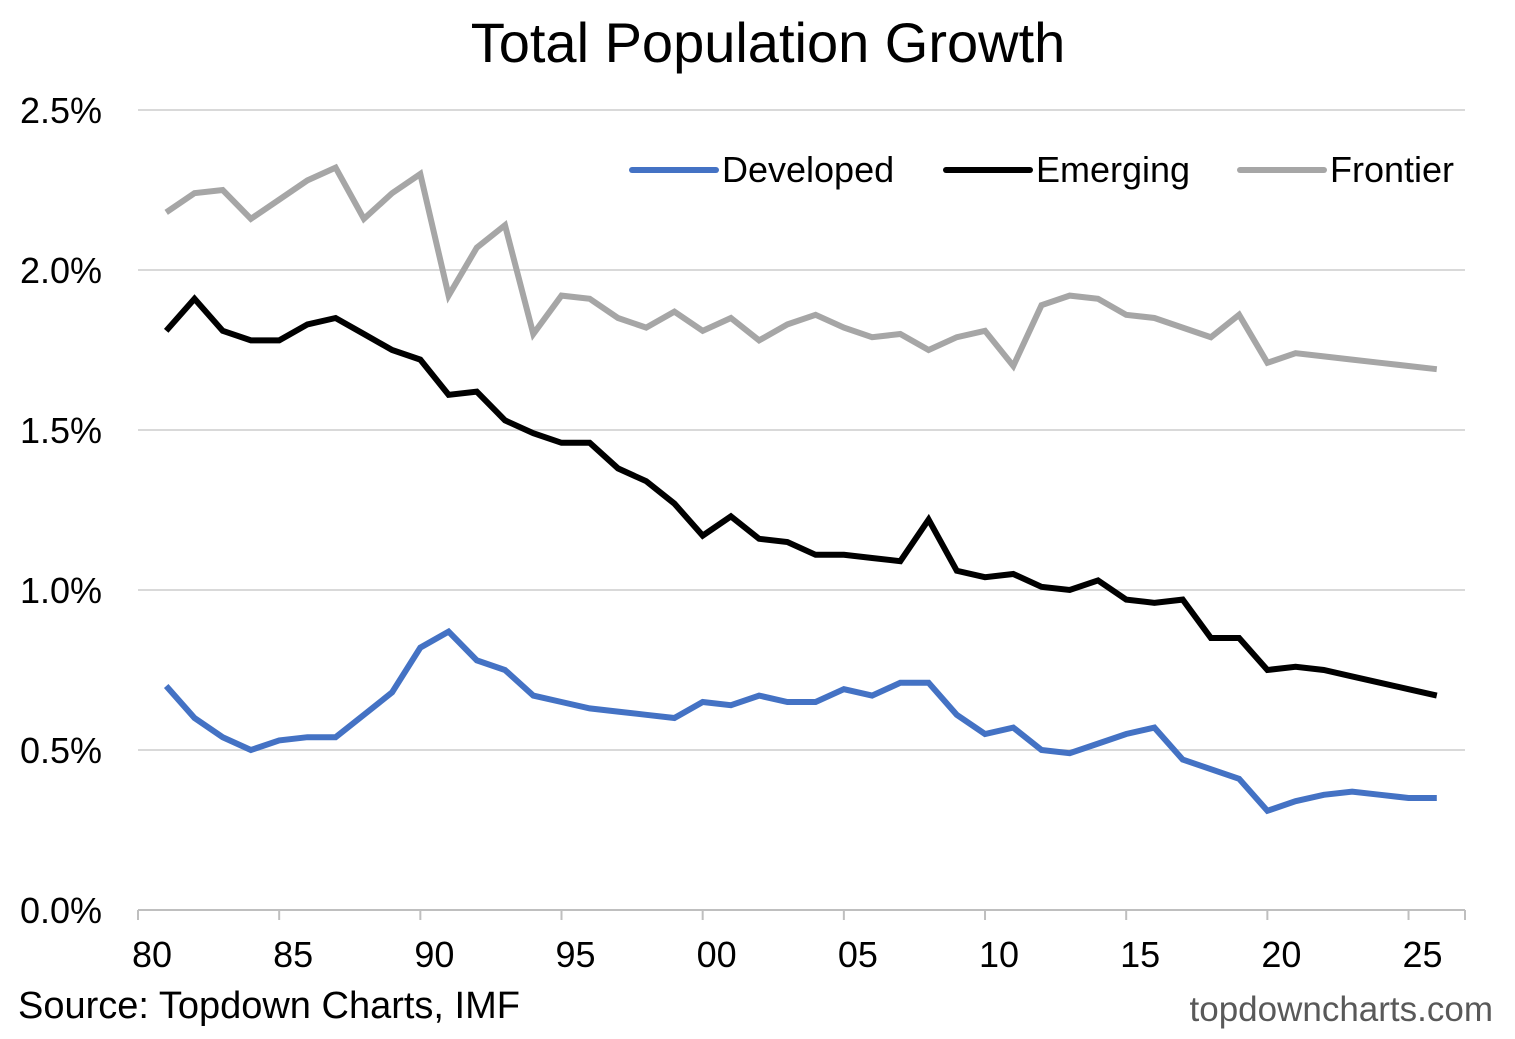 The image size is (1515, 1039). What do you see at coordinates (1113, 169) in the screenshot?
I see `legend-label-emerging: Emerging` at bounding box center [1113, 169].